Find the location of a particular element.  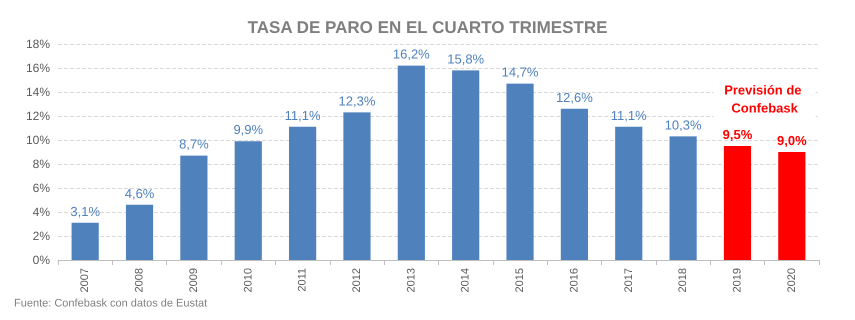

x-tick-label: 2018 is located at coordinates (683, 280).